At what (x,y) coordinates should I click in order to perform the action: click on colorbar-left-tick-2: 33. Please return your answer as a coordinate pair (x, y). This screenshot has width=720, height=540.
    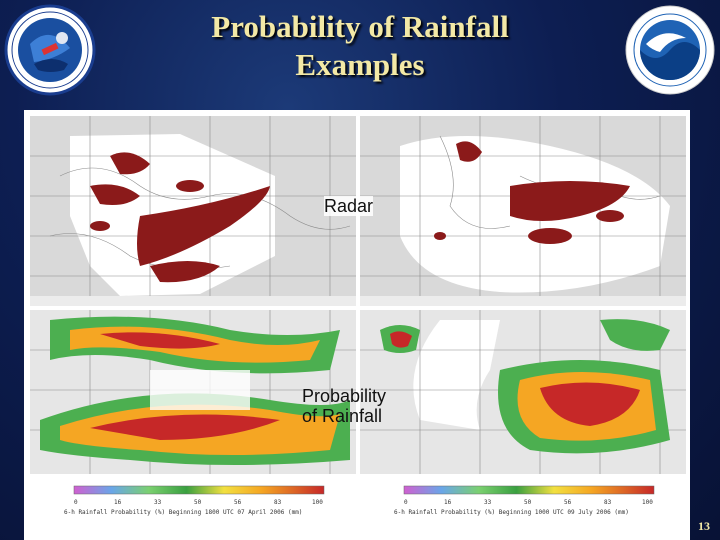
    Looking at the image, I should click on (158, 502).